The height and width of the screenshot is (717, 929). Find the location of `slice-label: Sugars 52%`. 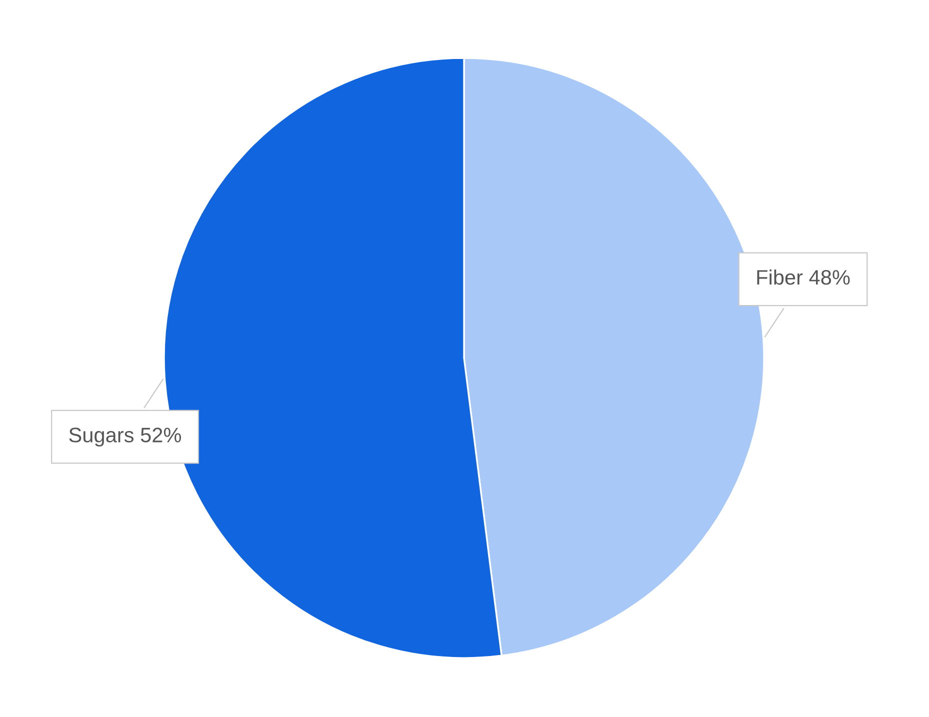

slice-label: Sugars 52% is located at coordinates (125, 437).